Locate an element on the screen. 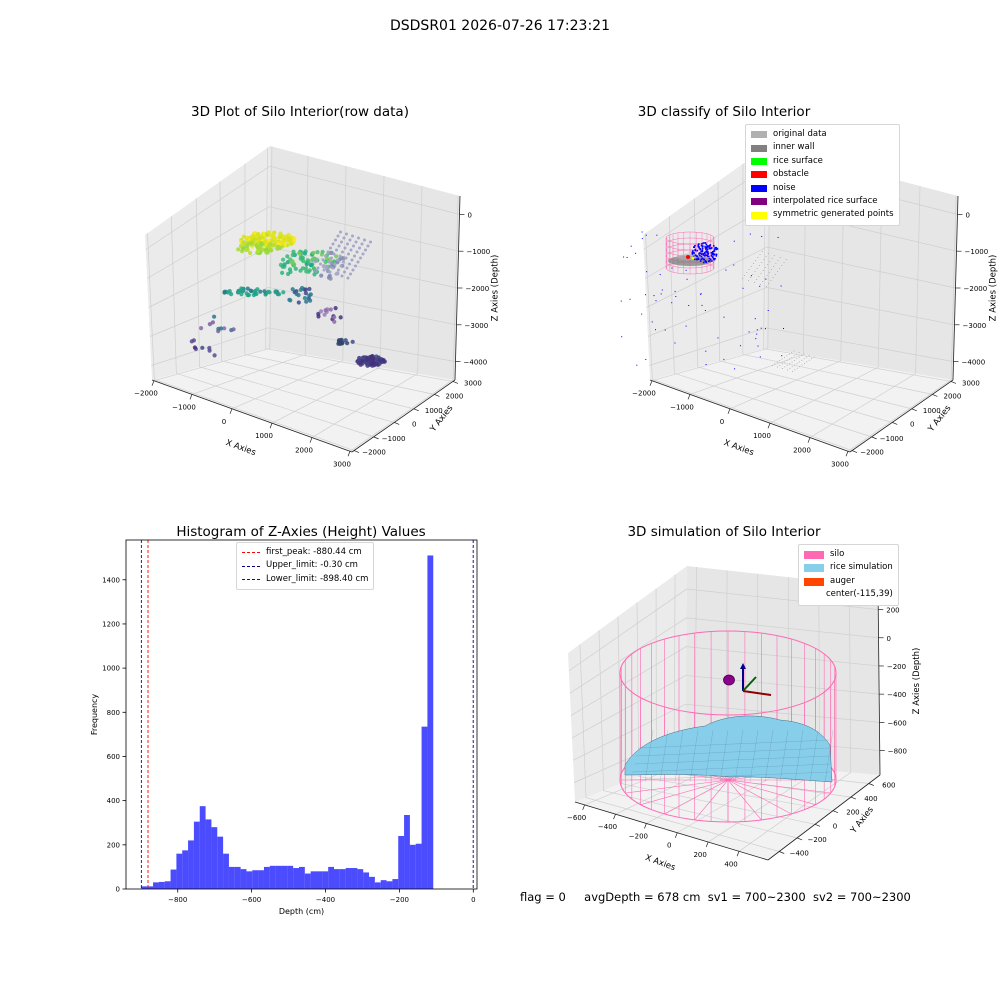  classify-x-grid is located at coordinates (902, 323).